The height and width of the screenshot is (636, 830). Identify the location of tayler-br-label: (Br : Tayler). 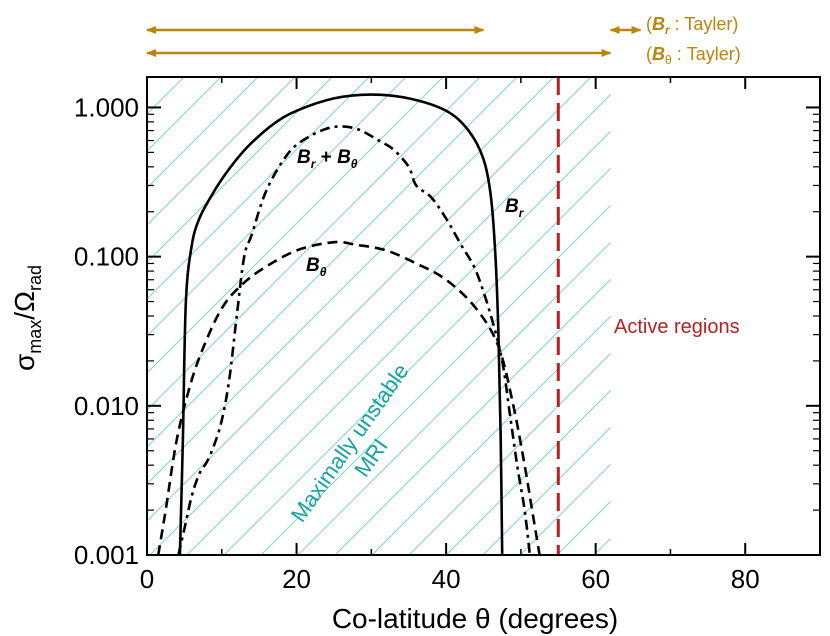
(692, 25).